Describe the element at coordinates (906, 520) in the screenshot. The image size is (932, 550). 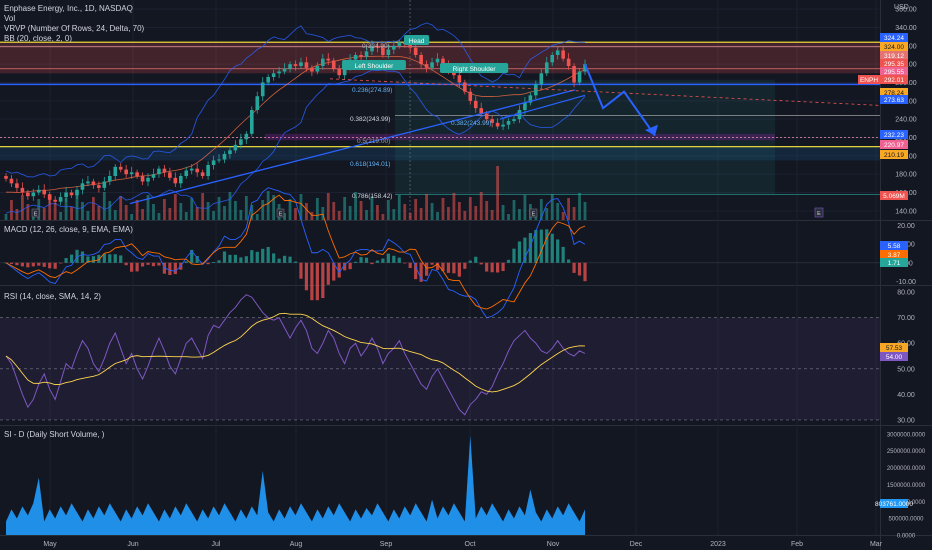
I see `si-tick-1: 500000.0000` at that location.